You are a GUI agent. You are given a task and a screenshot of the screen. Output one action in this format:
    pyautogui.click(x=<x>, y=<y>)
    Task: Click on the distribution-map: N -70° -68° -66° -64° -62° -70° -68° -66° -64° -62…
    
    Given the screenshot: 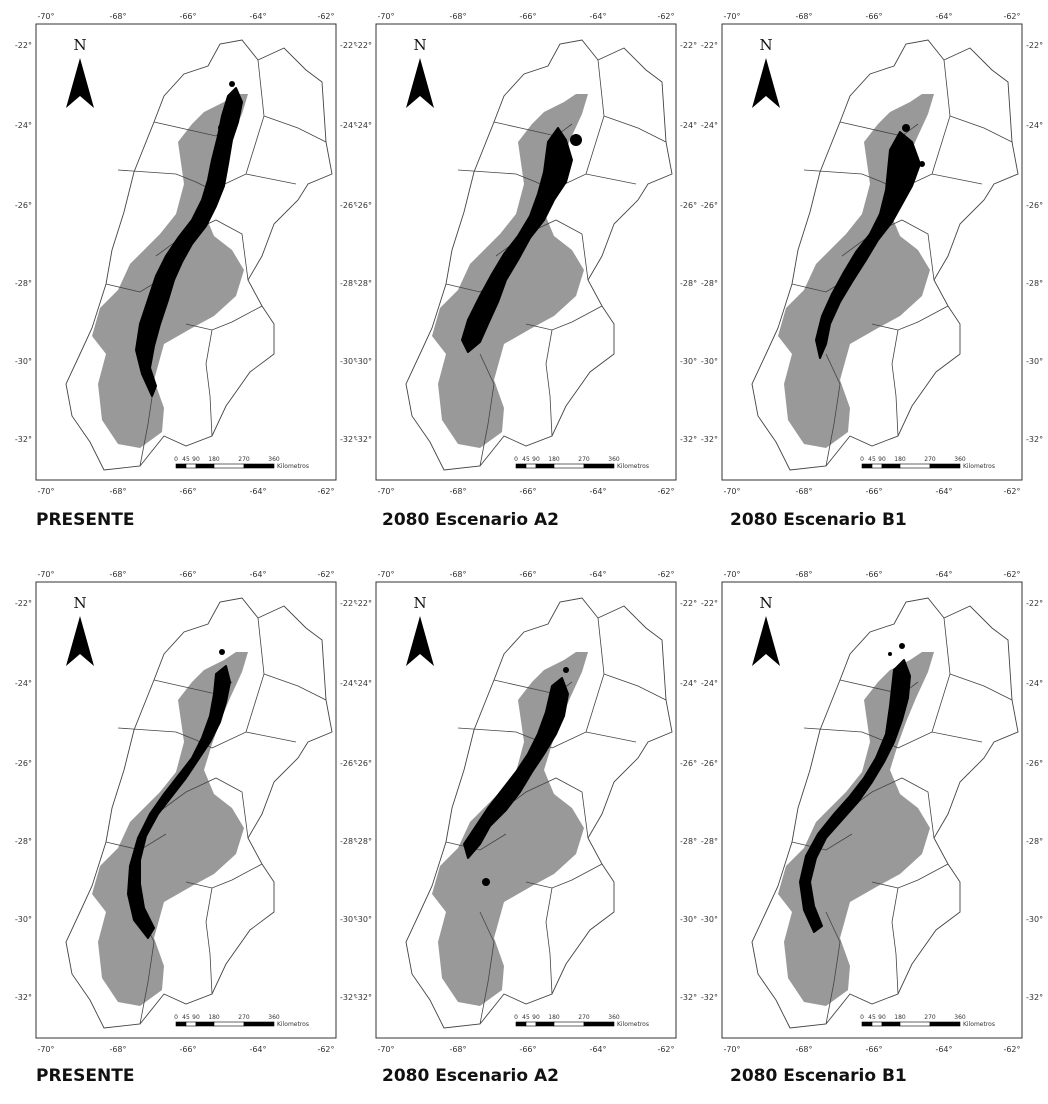 What is the action you would take?
    pyautogui.click(x=186, y=812)
    